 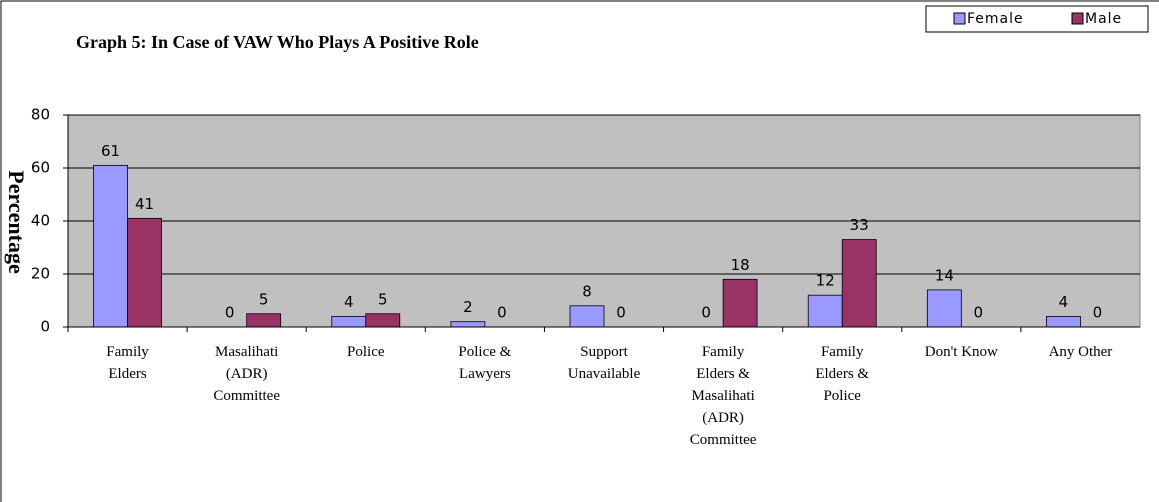 What do you see at coordinates (110, 151) in the screenshot?
I see `data-label: 61` at bounding box center [110, 151].